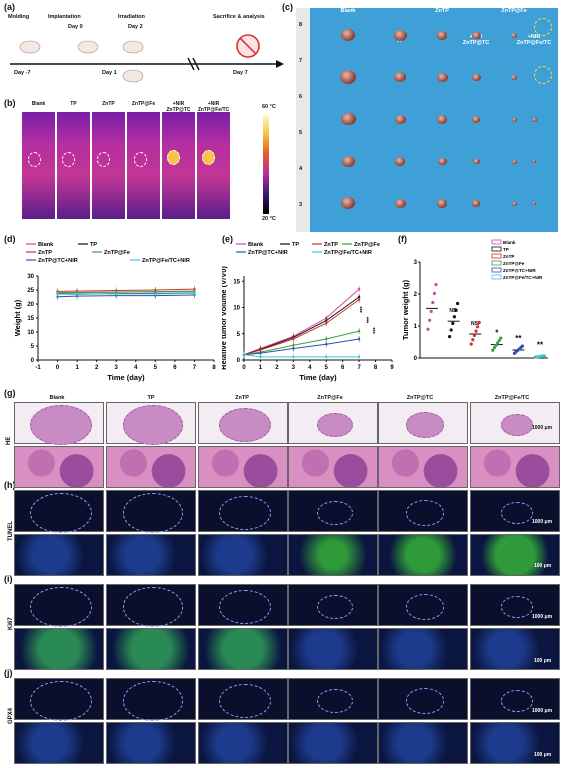 The width and height of the screenshot is (565, 768). Describe the element at coordinates (268, 253) in the screenshot. I see `legend-label: ZnTP@TC+NIR` at that location.